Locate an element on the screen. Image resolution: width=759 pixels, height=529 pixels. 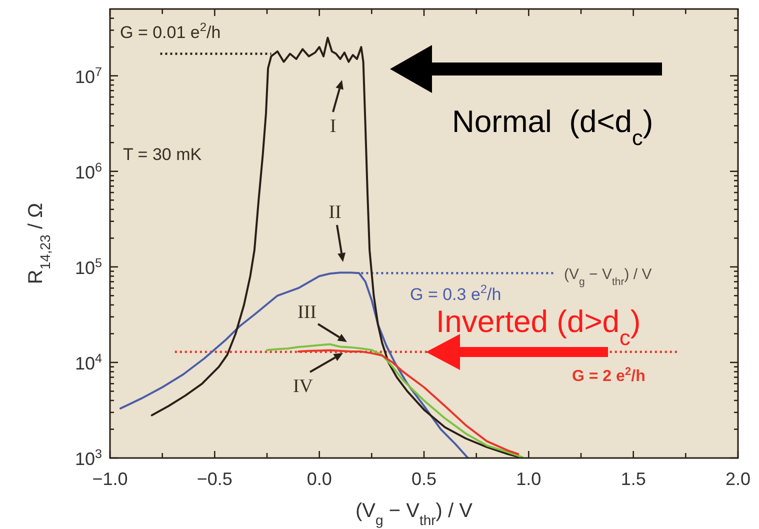
annotation: IV is located at coordinates (303, 386).